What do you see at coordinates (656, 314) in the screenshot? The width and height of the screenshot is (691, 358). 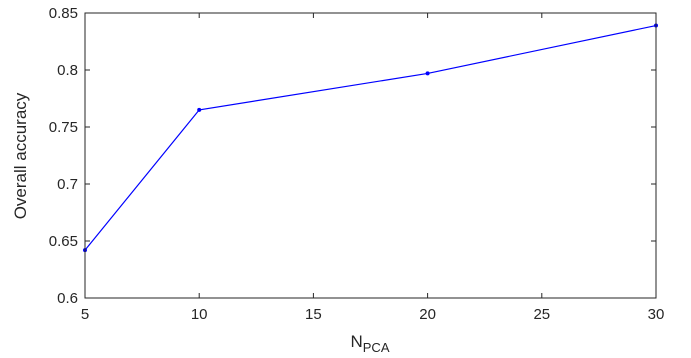 I see `x-tick-label: 30` at bounding box center [656, 314].